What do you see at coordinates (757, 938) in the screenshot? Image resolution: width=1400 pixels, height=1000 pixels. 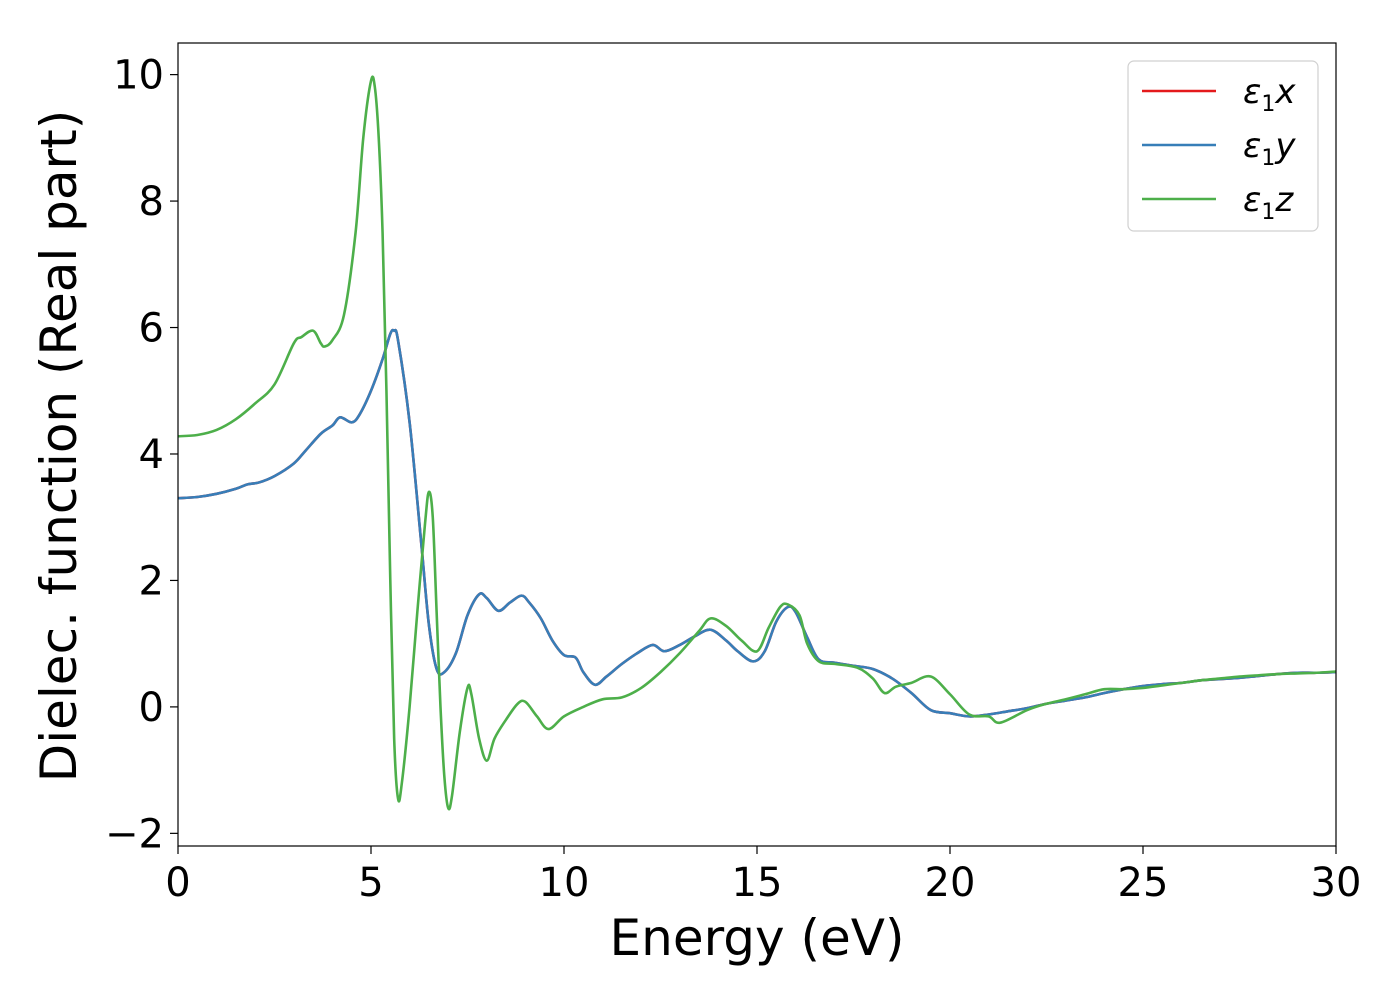 I see `x-axis-label: Energy (eV)` at bounding box center [757, 938].